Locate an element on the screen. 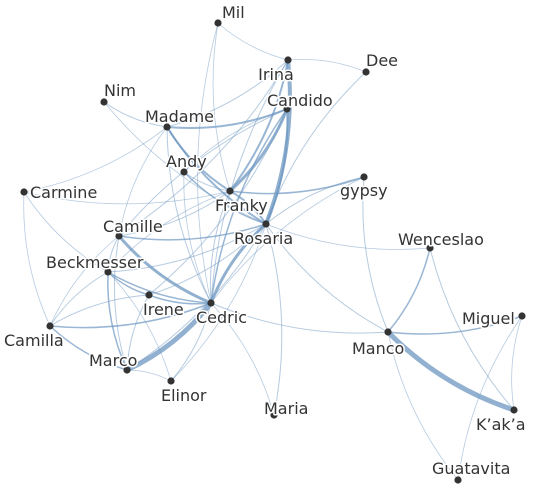  edge-carmine-camilla is located at coordinates (37, 259).